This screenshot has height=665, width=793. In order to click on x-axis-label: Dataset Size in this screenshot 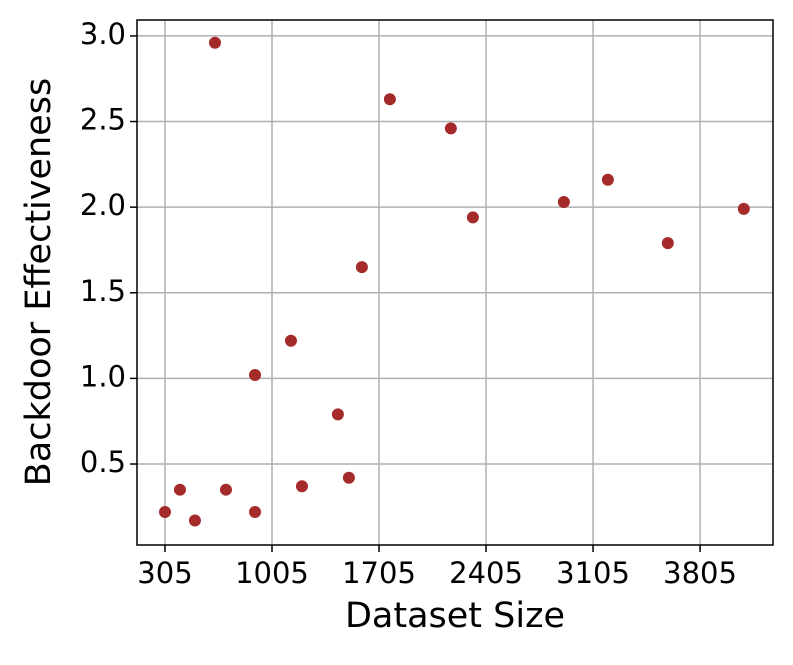, I will do `click(455, 616)`.